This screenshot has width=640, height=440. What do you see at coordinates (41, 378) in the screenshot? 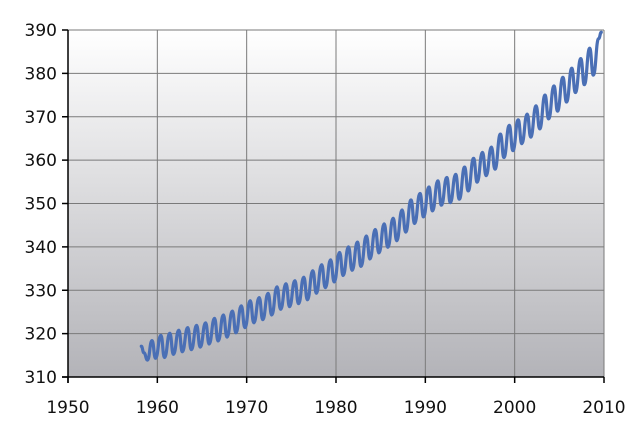
I see `y-tick-label-310: 310` at bounding box center [41, 378].